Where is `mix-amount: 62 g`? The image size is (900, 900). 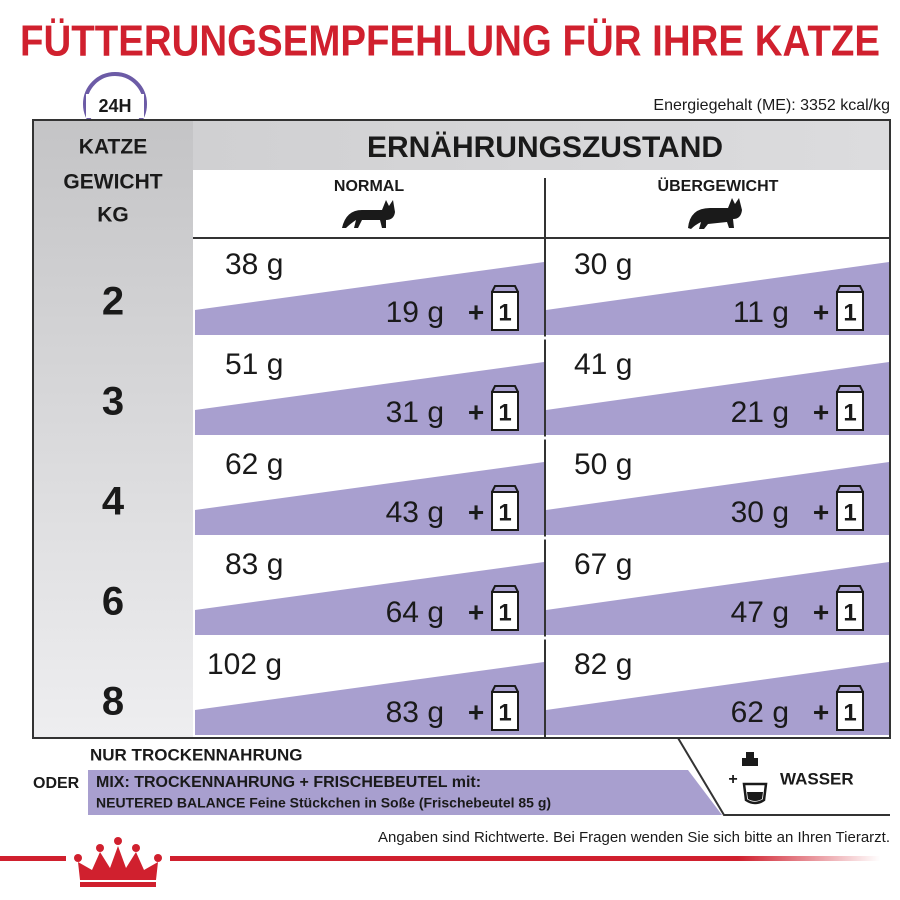 mix-amount: 62 g is located at coordinates (760, 712).